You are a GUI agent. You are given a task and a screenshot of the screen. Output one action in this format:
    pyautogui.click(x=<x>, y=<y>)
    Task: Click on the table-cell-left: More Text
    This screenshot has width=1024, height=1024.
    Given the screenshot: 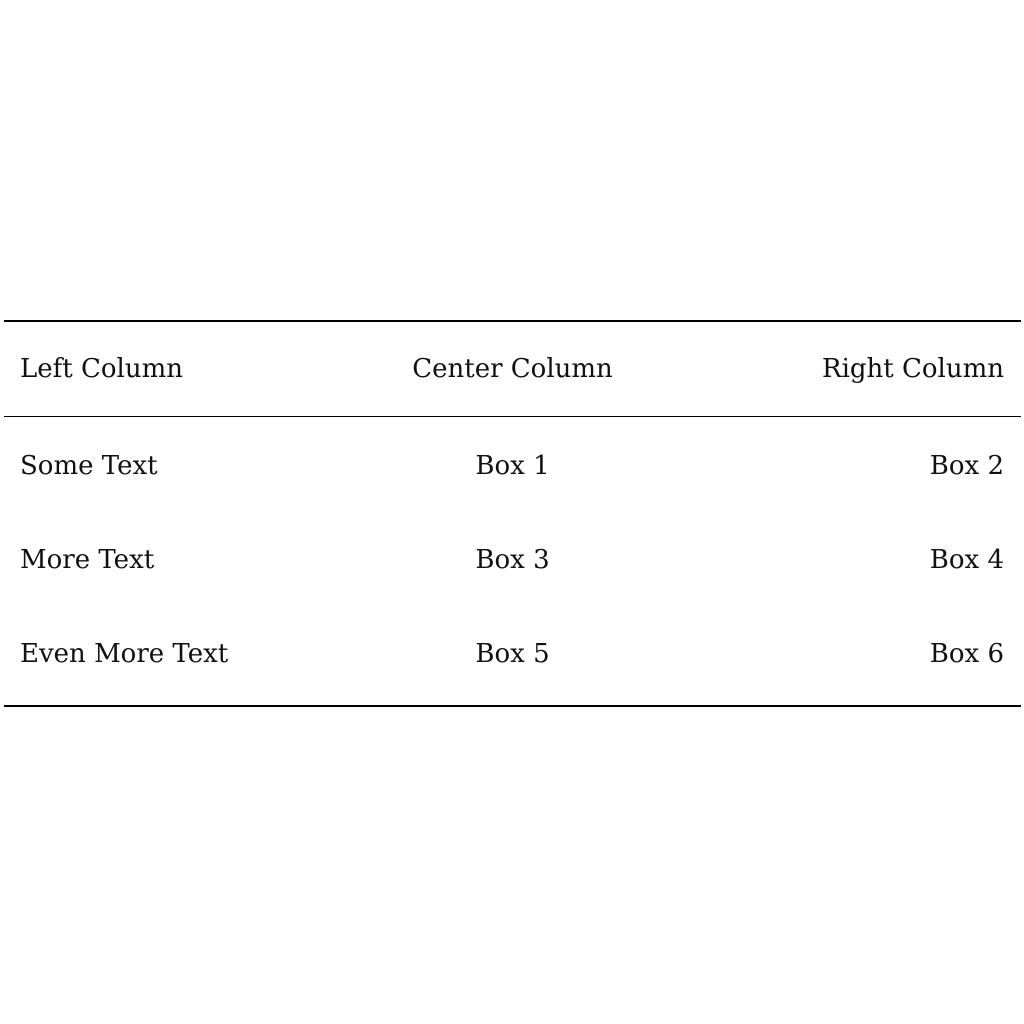 What is the action you would take?
    pyautogui.click(x=87, y=560)
    